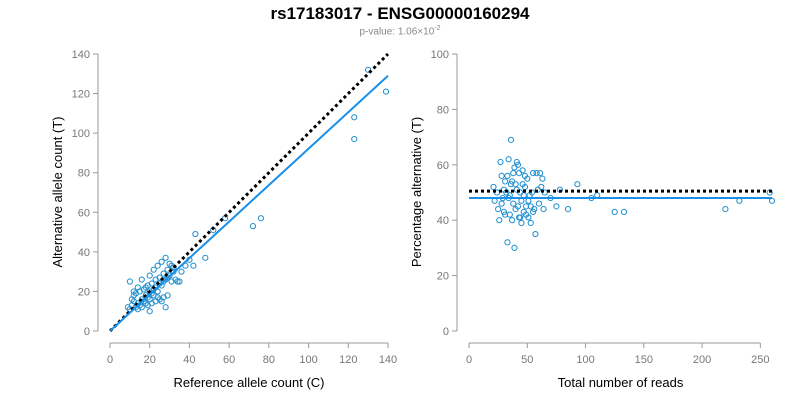 Image resolution: width=800 pixels, height=400 pixels. Describe the element at coordinates (81, 55) in the screenshot. I see `left-y-tick-label: 140` at that location.